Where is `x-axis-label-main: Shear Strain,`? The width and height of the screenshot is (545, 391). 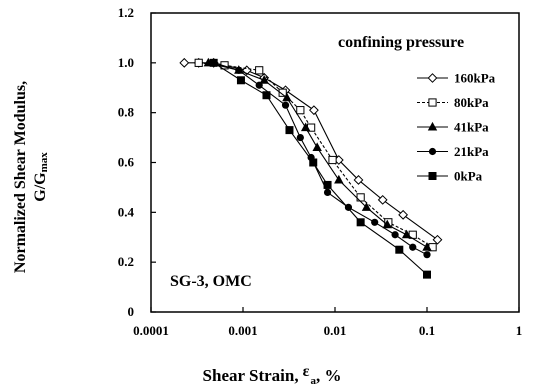
x-axis-label-main: Shear Strain, is located at coordinates (251, 375).